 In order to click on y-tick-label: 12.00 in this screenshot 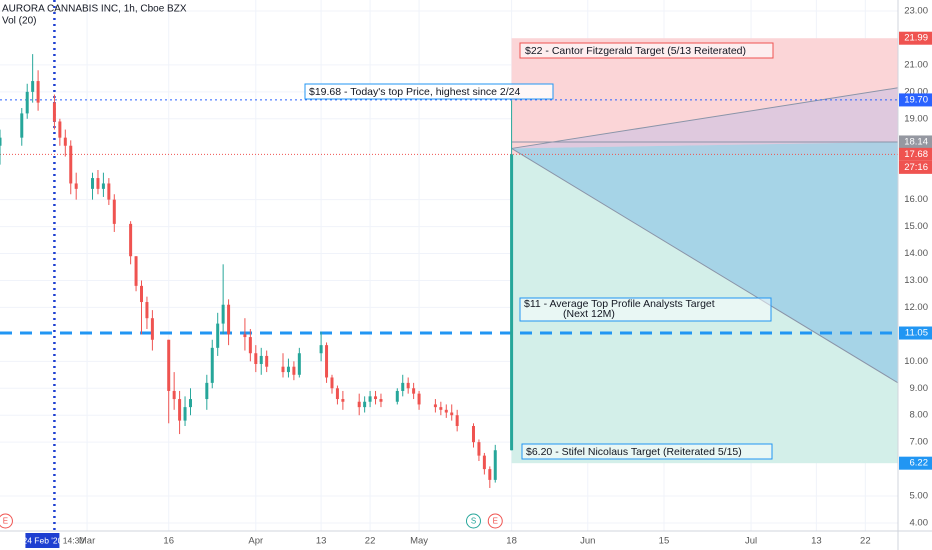, I will do `click(916, 307)`.